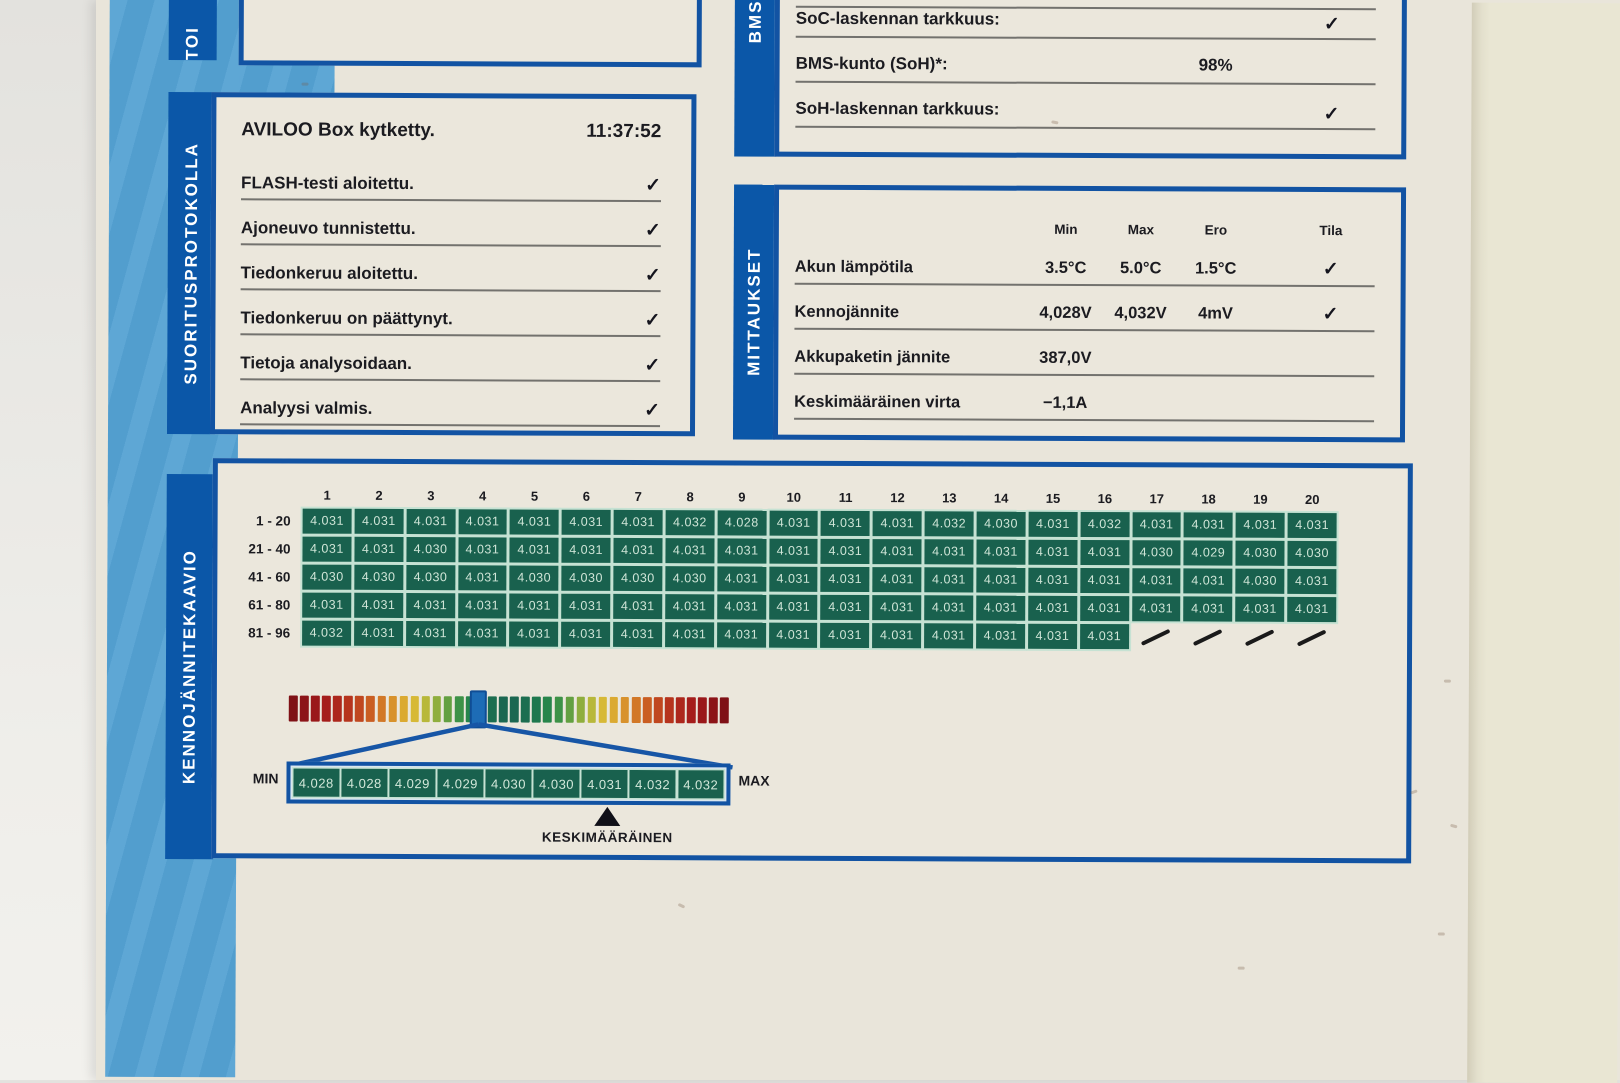  What do you see at coordinates (430, 497) in the screenshot?
I see `grid-column-header: 3` at bounding box center [430, 497].